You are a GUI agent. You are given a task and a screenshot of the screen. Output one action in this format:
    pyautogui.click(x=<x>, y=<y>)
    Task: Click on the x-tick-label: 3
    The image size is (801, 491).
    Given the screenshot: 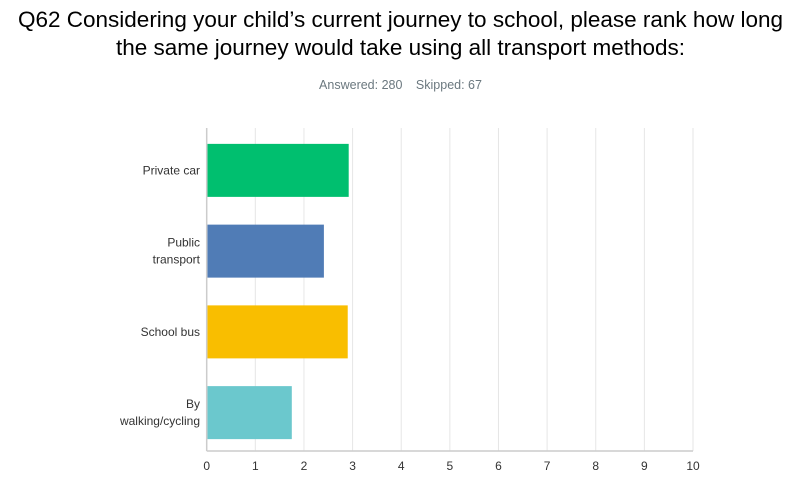 What is the action you would take?
    pyautogui.click(x=352, y=466)
    